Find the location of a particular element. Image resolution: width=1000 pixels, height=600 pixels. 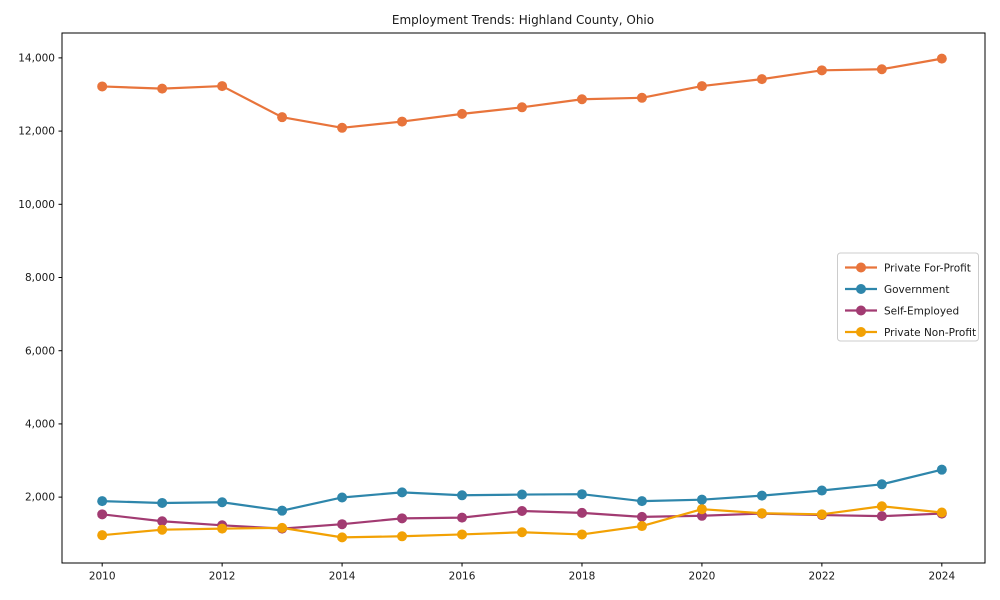

data-point-private-for-profit-2015 is located at coordinates (402, 121).